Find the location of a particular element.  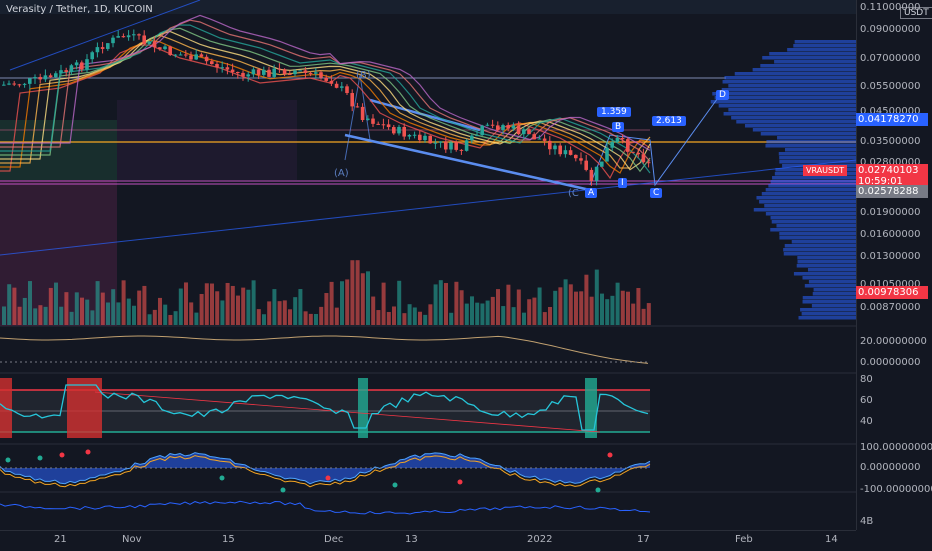

wave-label-paren-A: (A) is located at coordinates (341, 173).